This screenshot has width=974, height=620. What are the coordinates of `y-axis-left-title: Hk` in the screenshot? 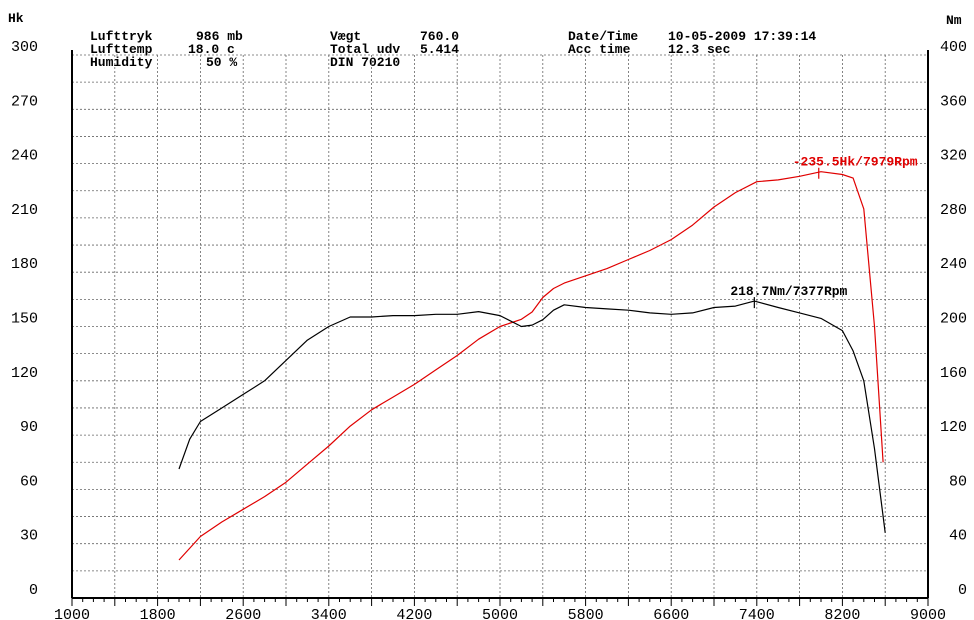 It's located at (16, 18).